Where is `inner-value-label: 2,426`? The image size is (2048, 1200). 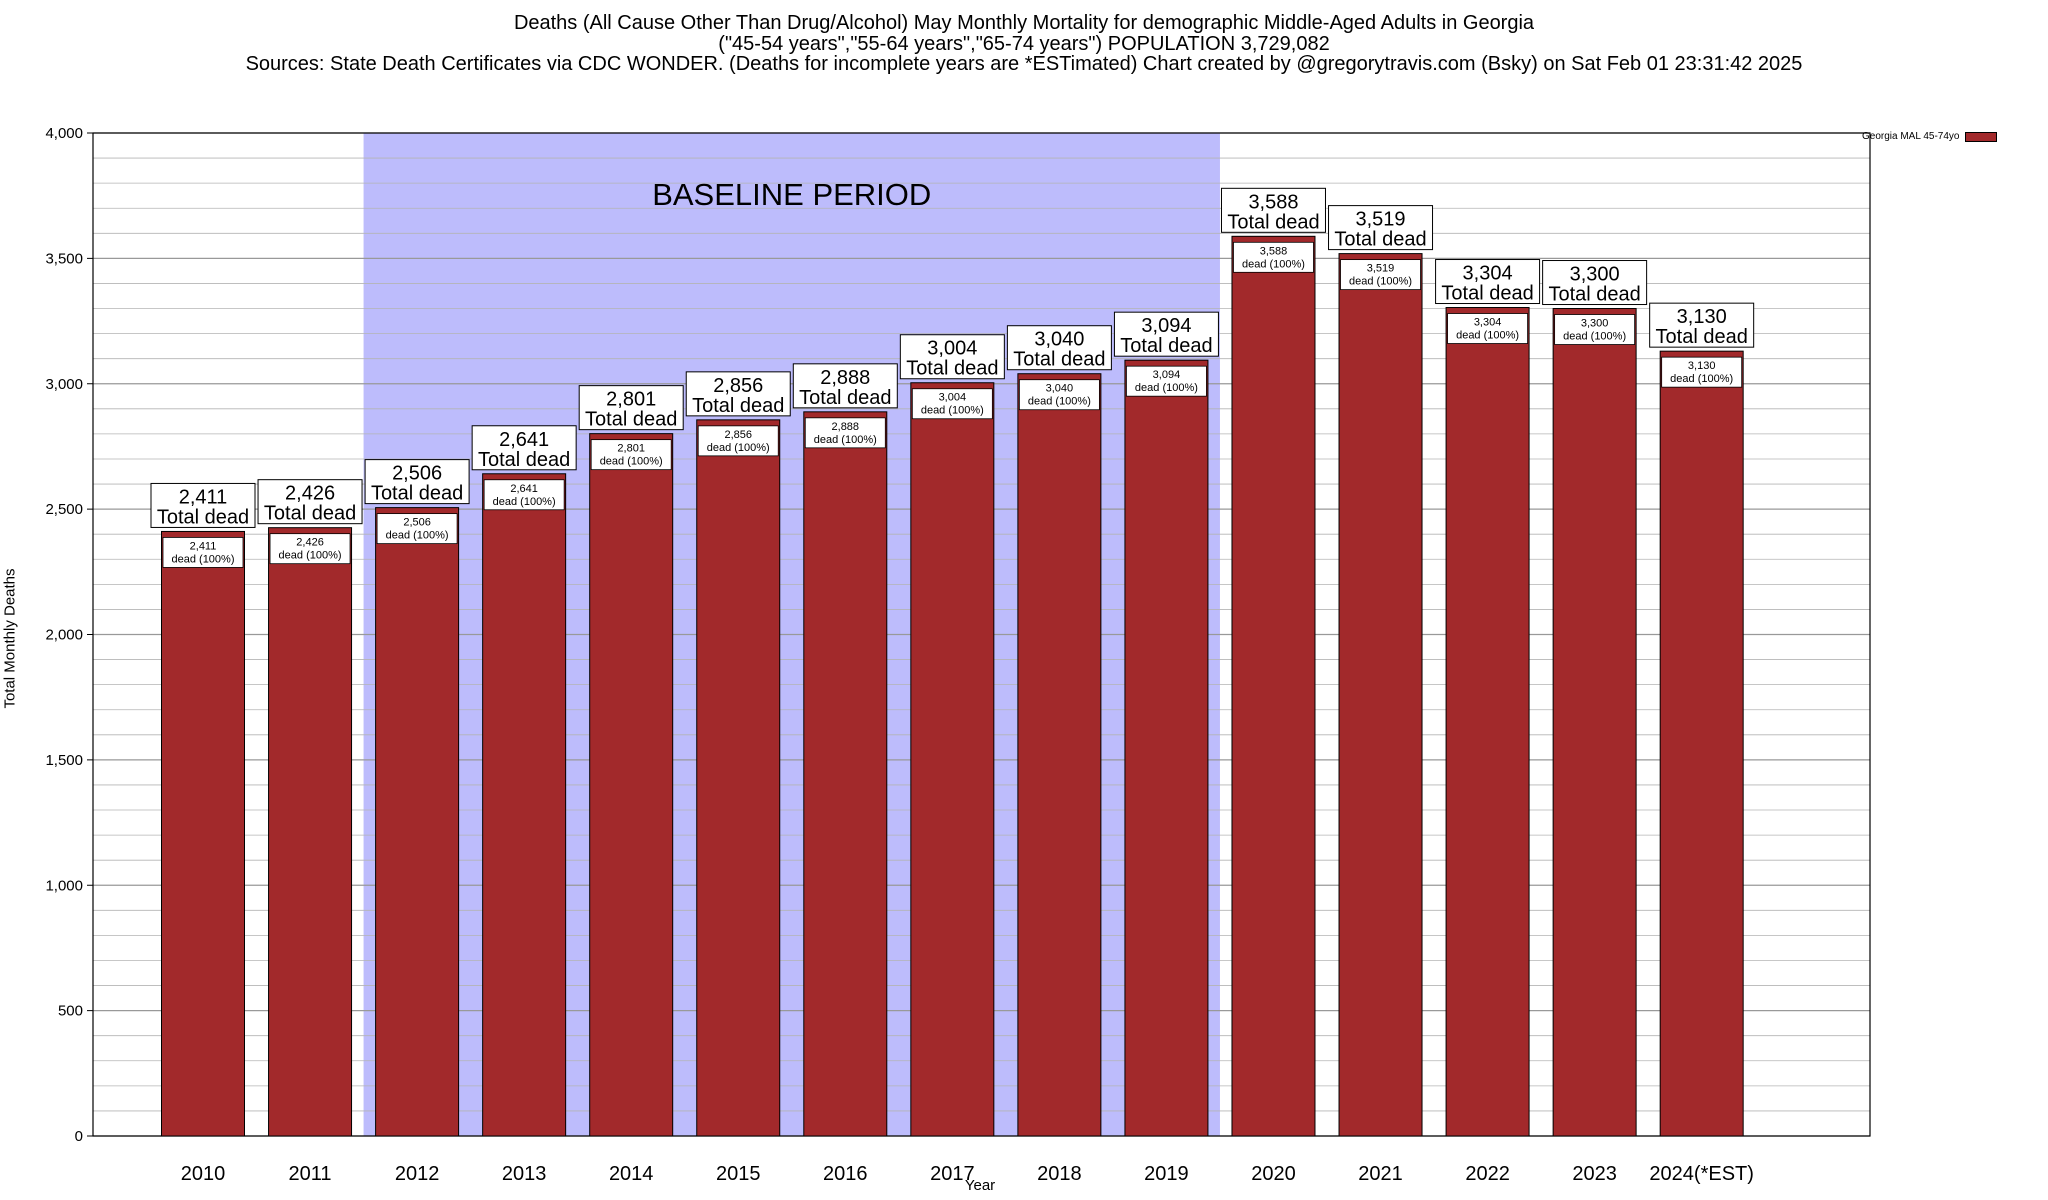 inner-value-label: 2,426 is located at coordinates (310, 543).